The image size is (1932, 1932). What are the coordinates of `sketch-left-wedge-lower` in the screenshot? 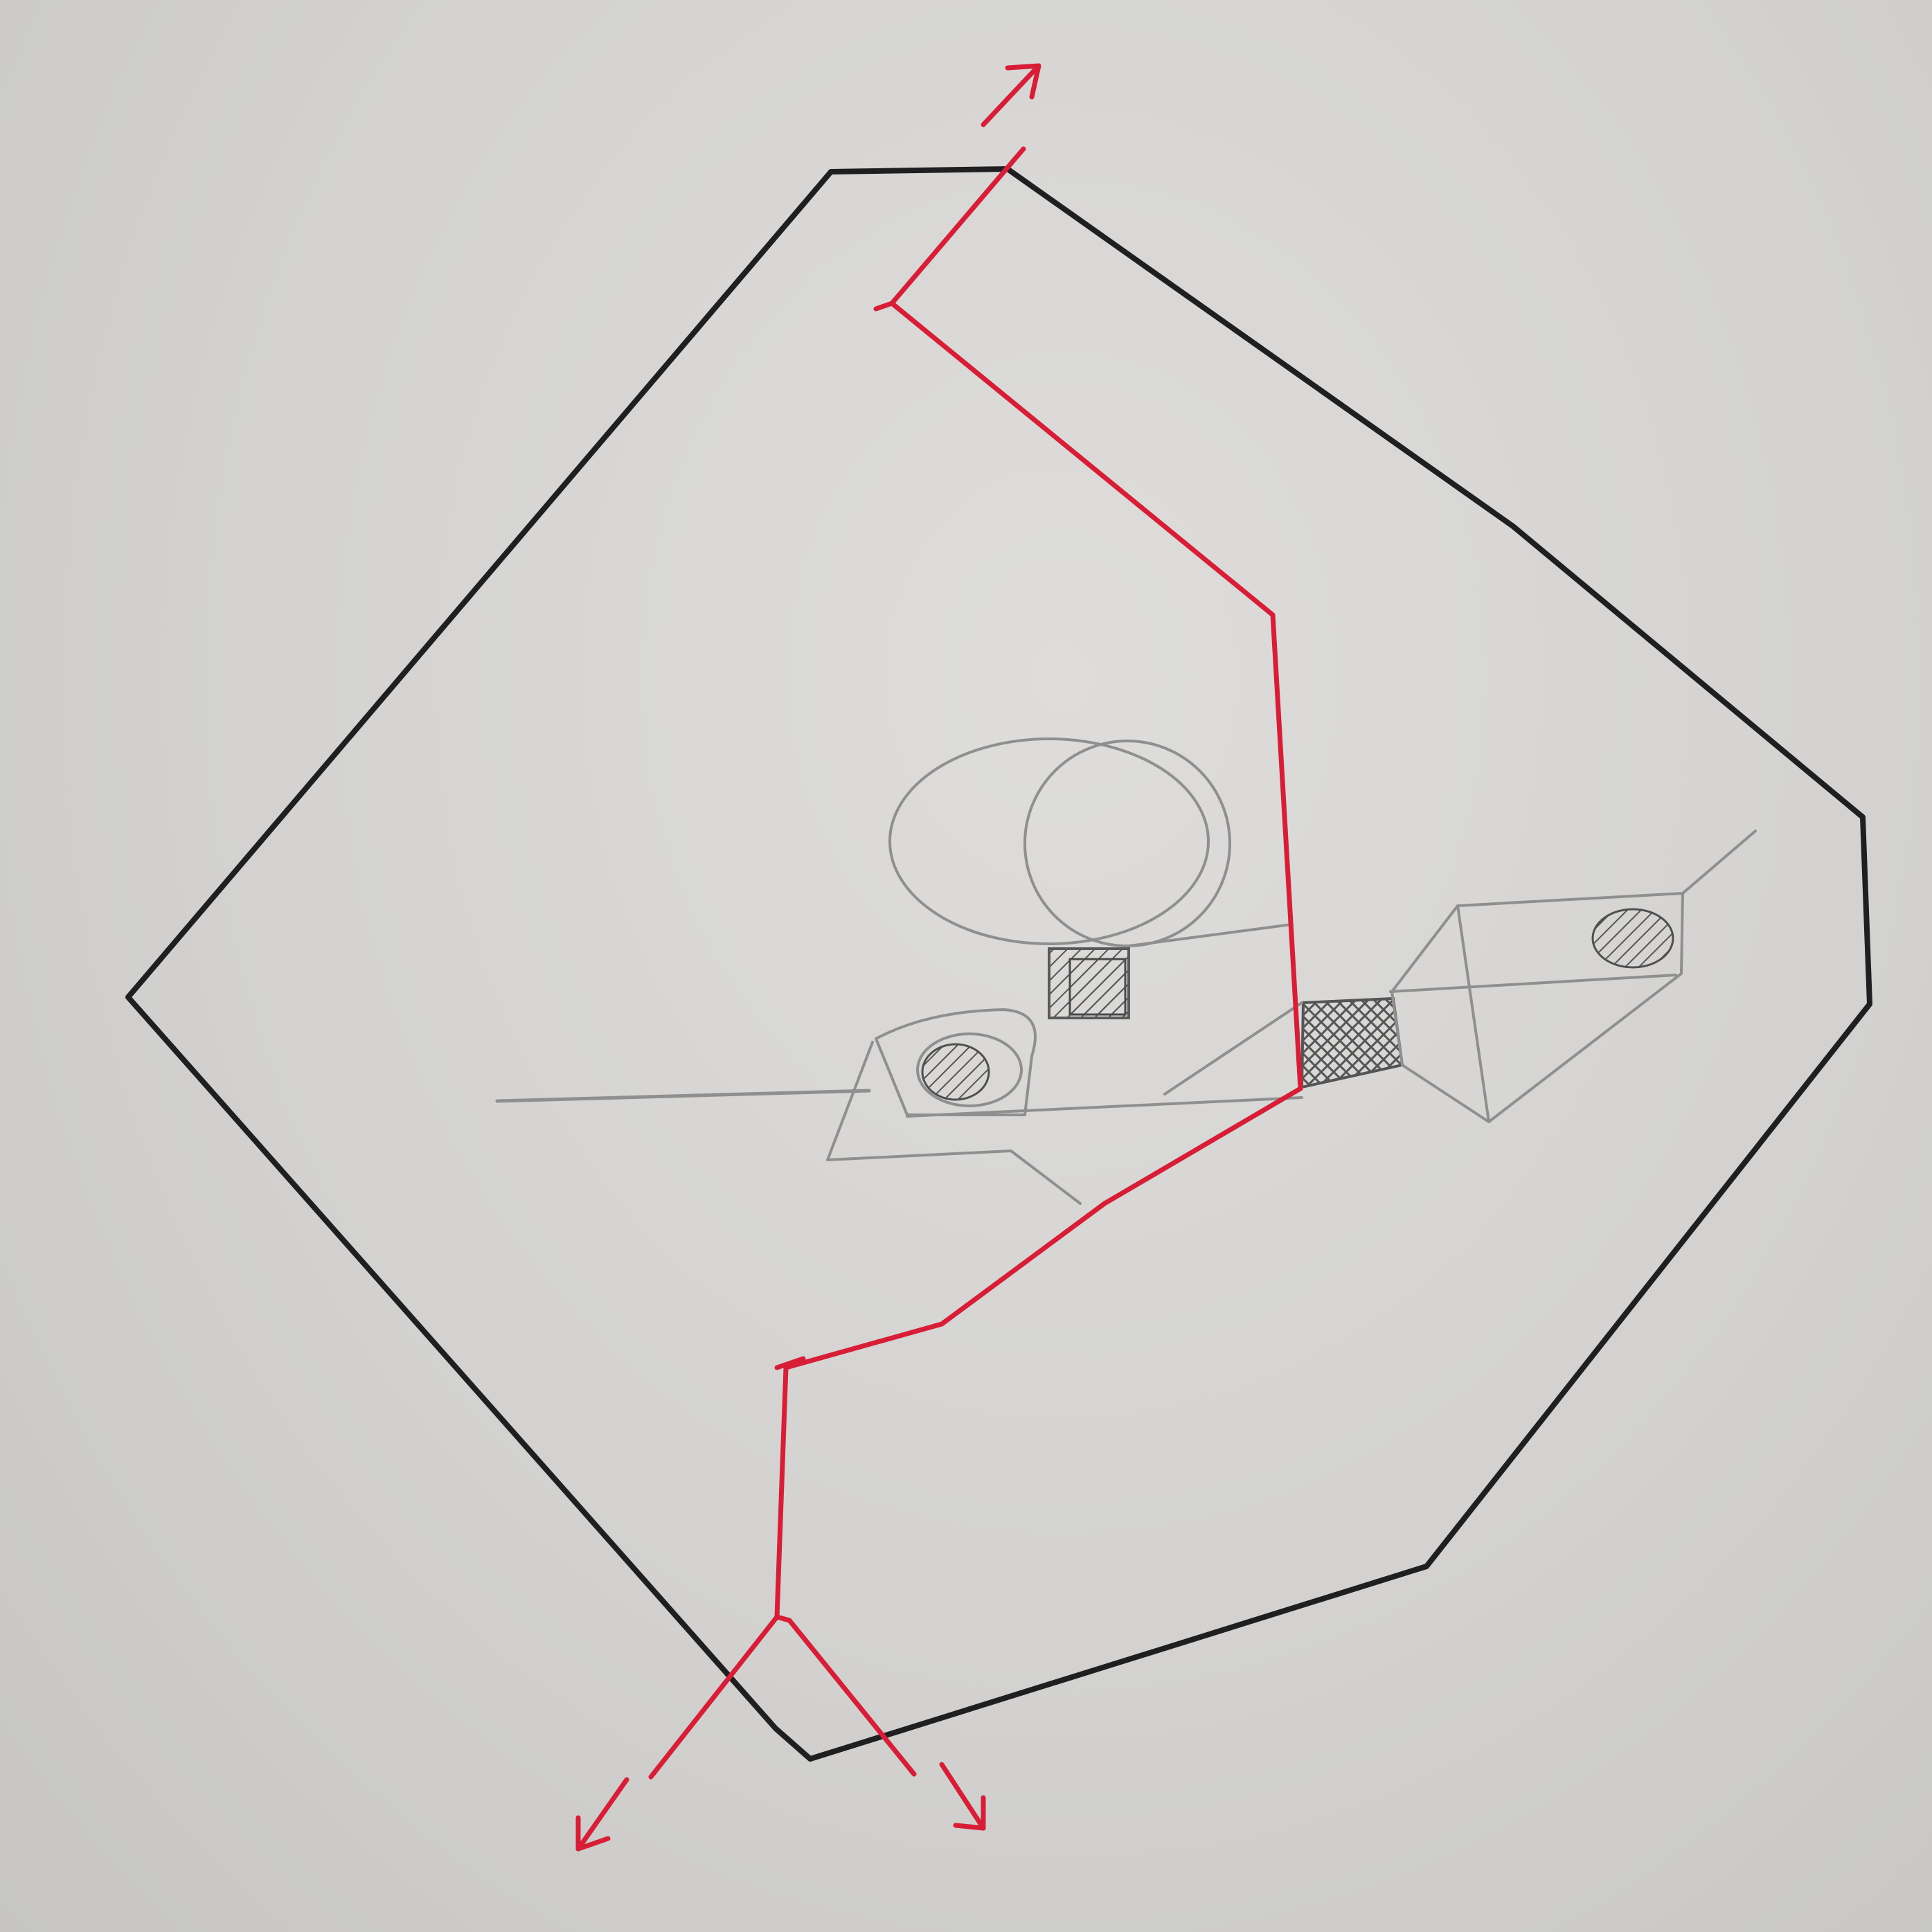 It's located at (954, 1123).